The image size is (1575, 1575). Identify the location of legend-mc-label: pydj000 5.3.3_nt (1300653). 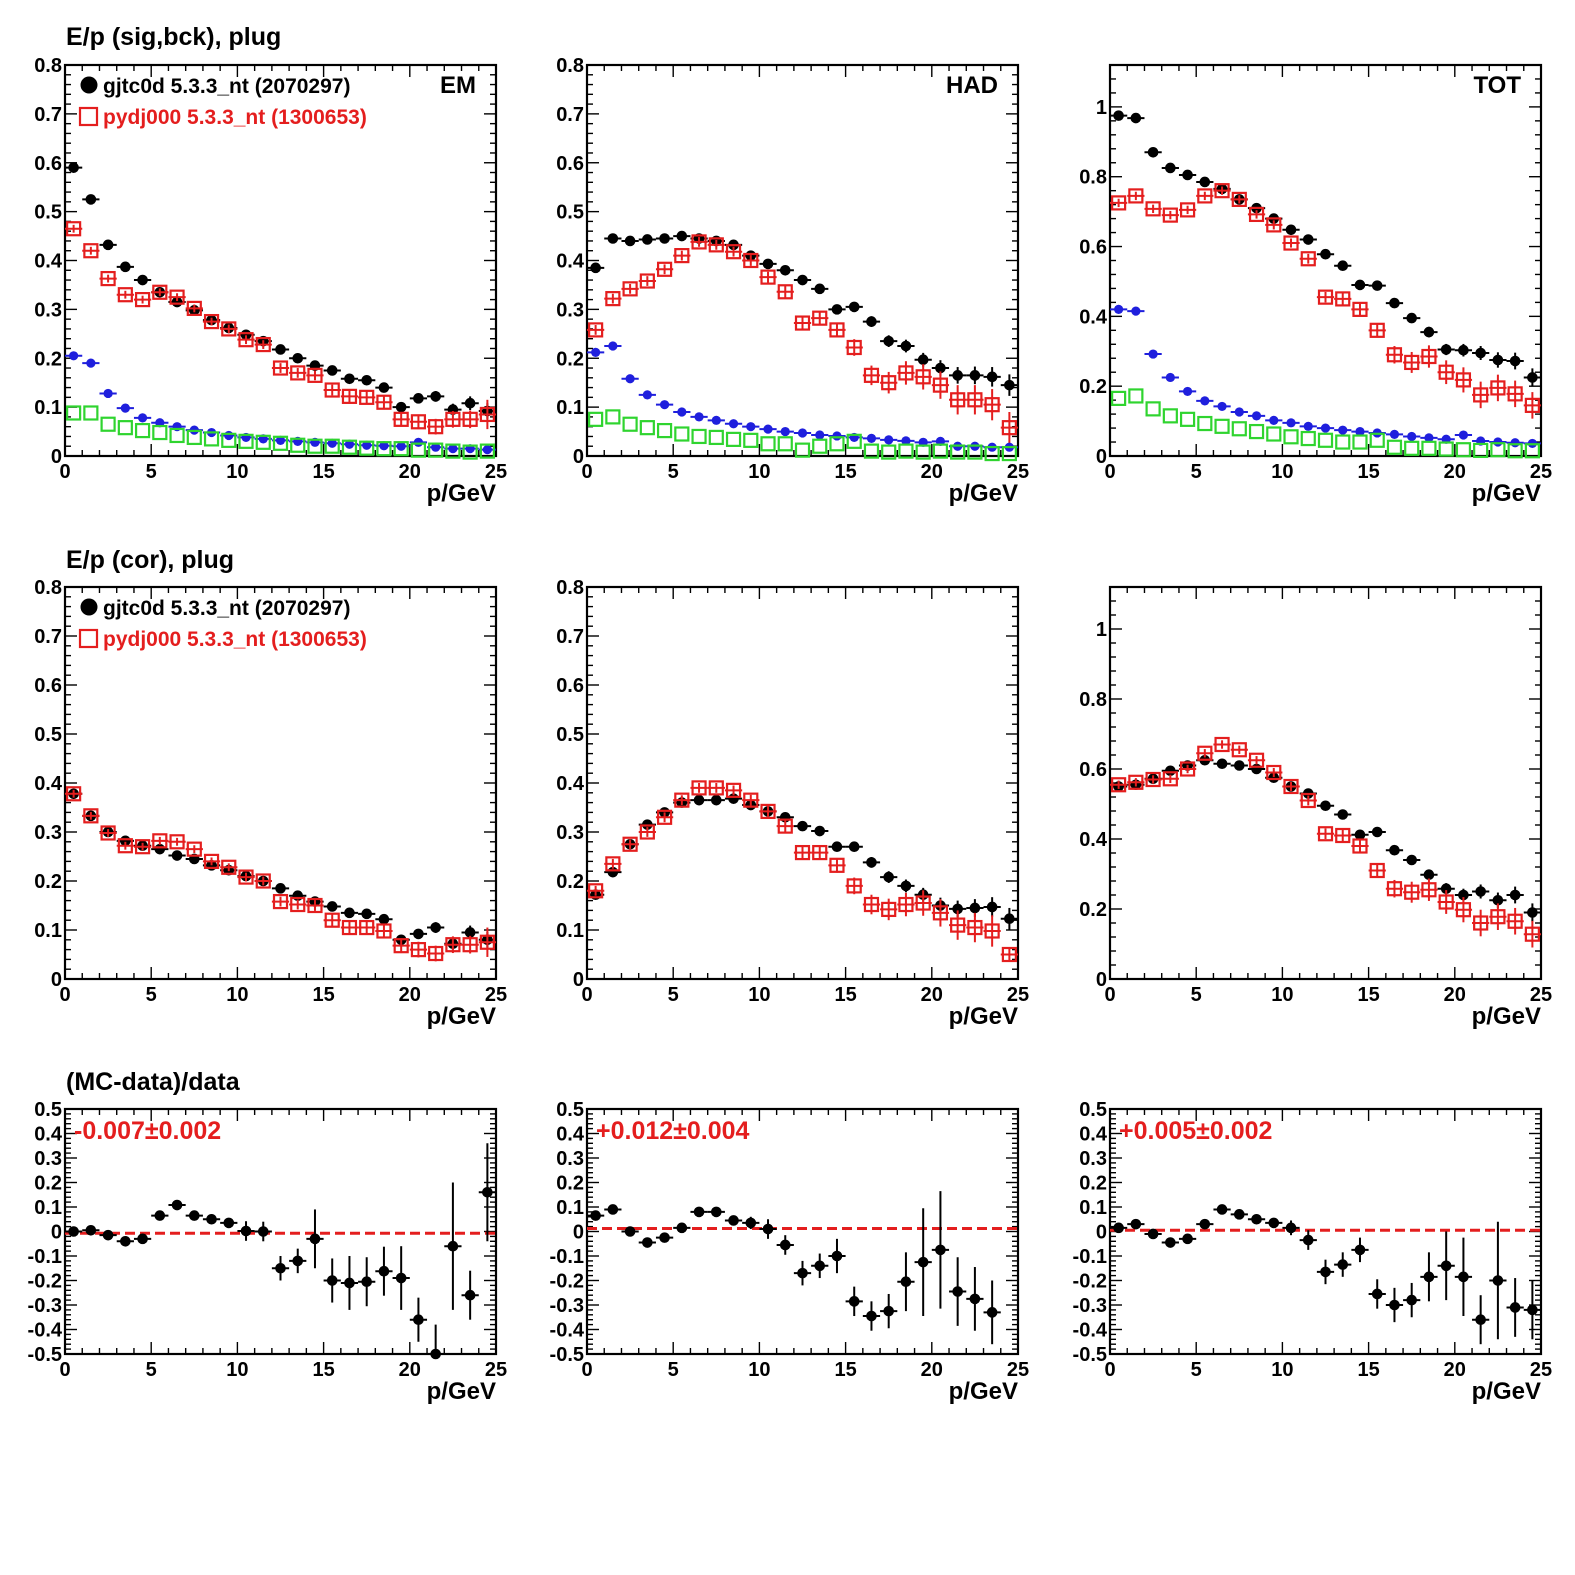
(235, 639).